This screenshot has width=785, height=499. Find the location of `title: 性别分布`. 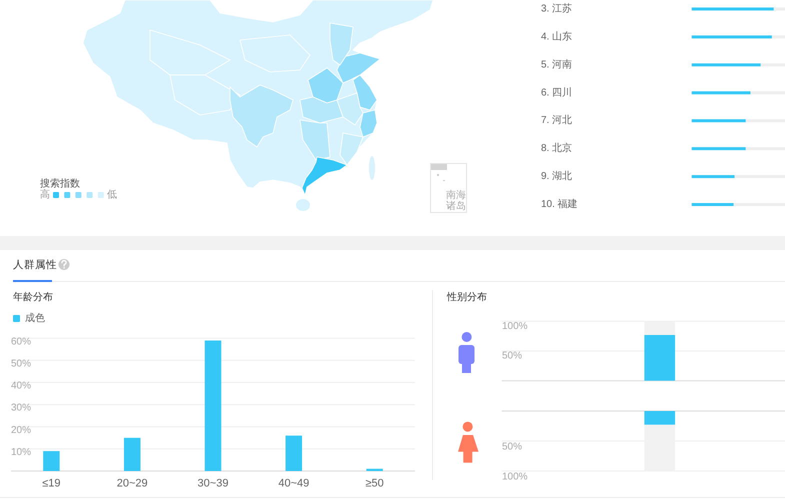

title: 性别分布 is located at coordinates (467, 297).